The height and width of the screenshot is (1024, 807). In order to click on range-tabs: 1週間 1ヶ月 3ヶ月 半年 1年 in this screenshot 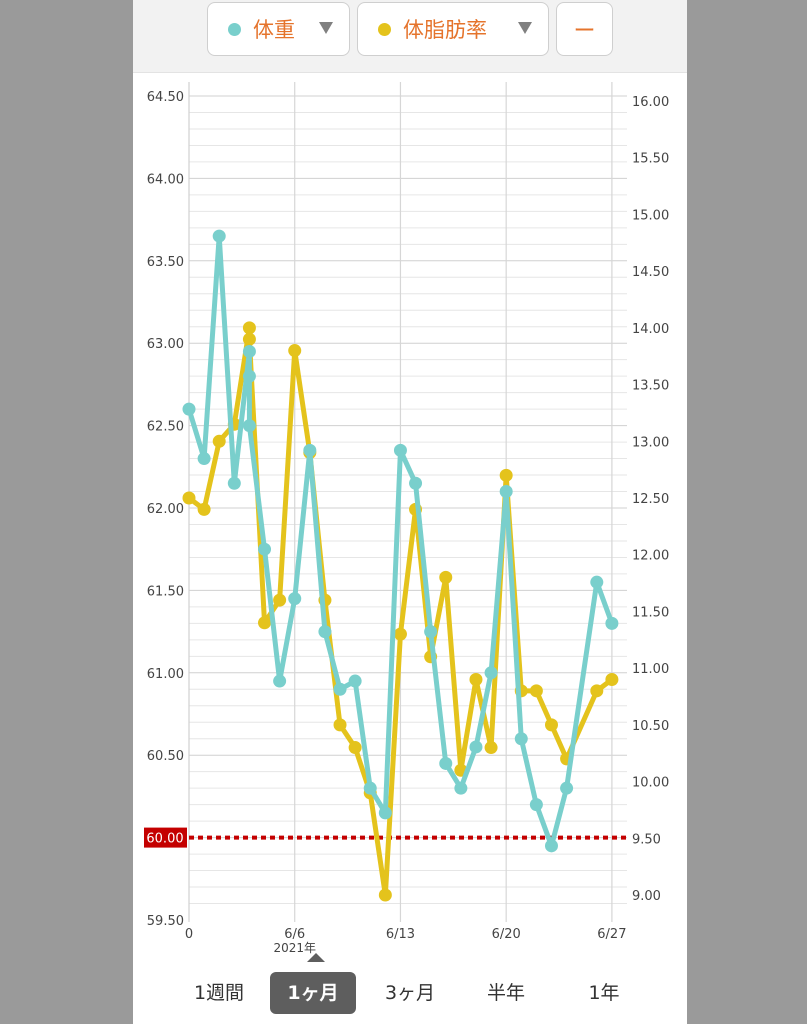, I will do `click(410, 992)`.